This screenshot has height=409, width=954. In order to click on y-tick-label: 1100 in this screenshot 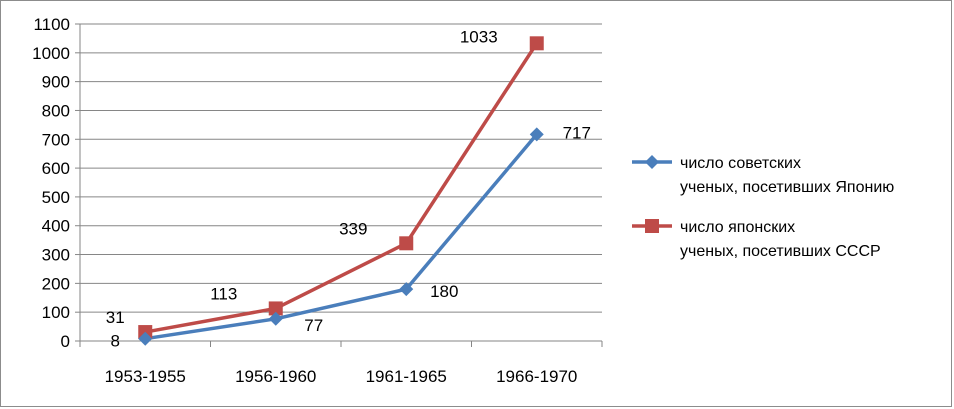, I will do `click(51, 24)`.